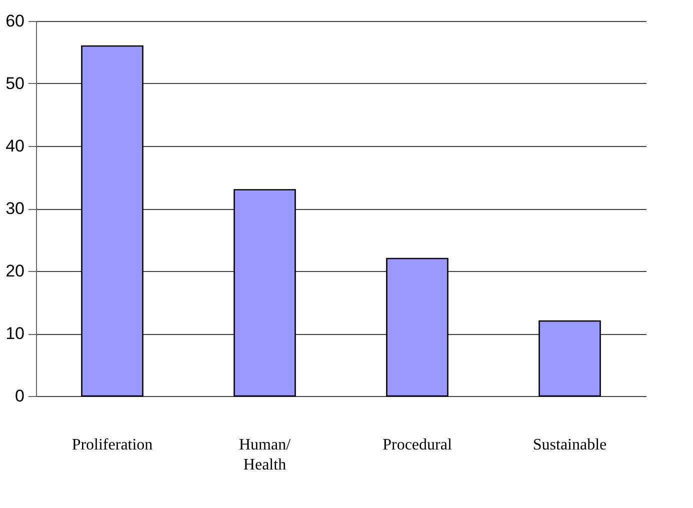  I want to click on y-tick-label: 30, so click(15, 208).